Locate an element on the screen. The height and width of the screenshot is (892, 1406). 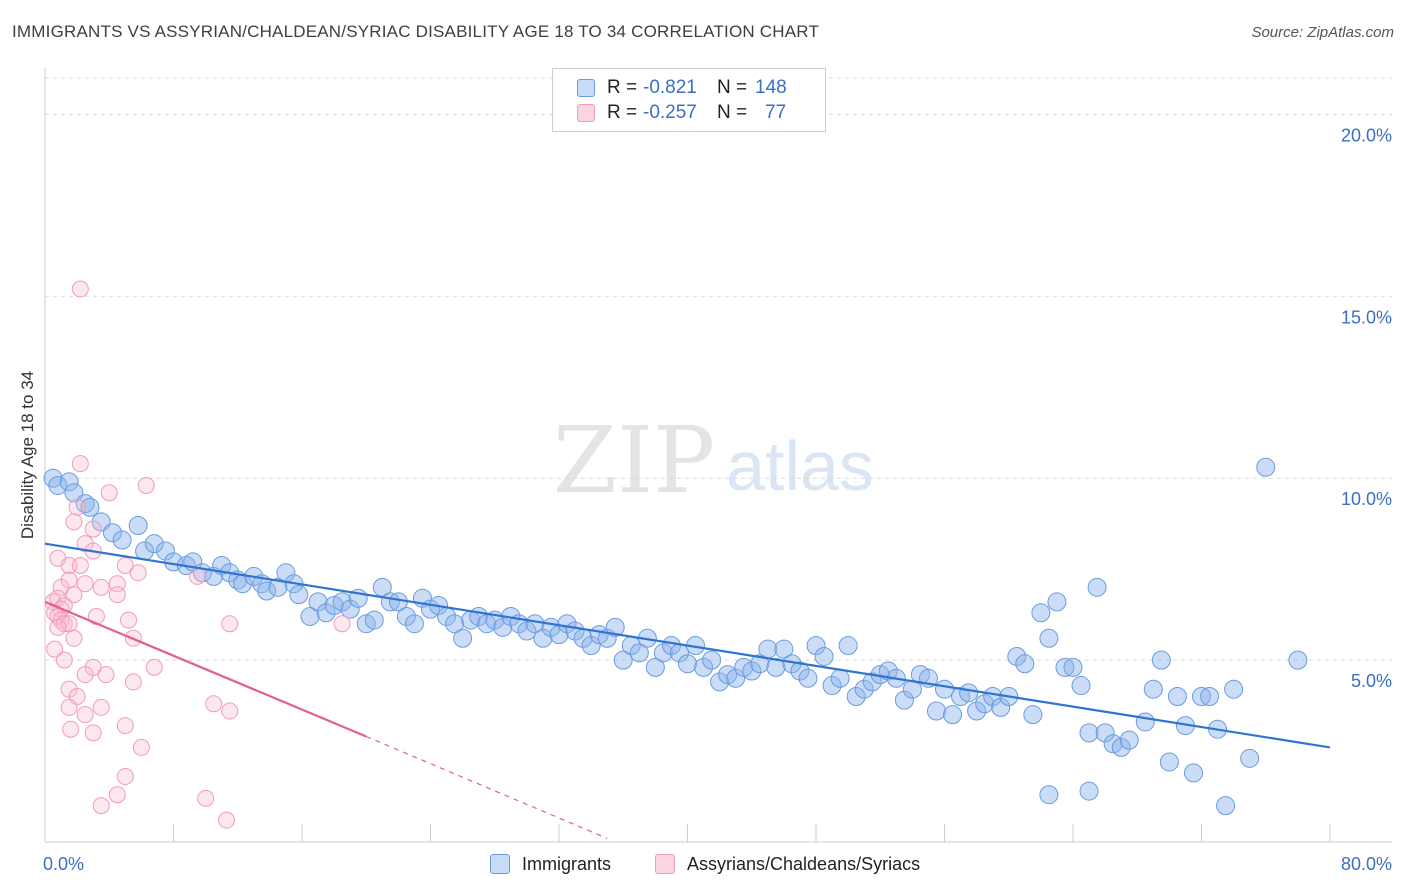
watermark-zip: ZIP is located at coordinates (634, 460).